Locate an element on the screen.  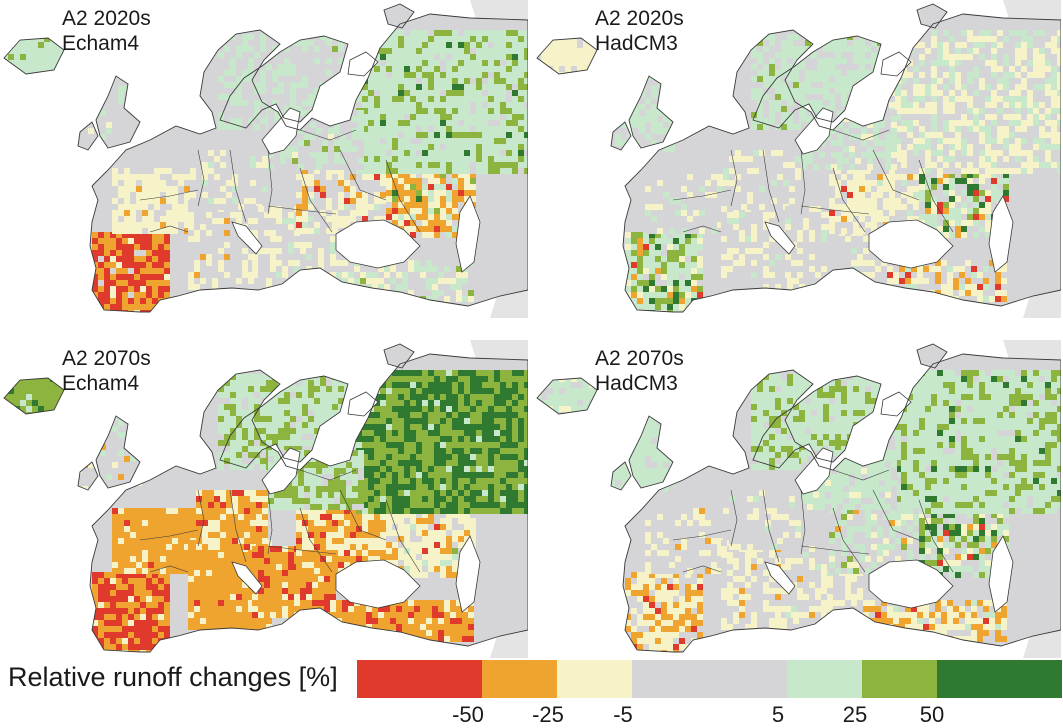
legend-tick-label: -50 is located at coordinates (468, 715).